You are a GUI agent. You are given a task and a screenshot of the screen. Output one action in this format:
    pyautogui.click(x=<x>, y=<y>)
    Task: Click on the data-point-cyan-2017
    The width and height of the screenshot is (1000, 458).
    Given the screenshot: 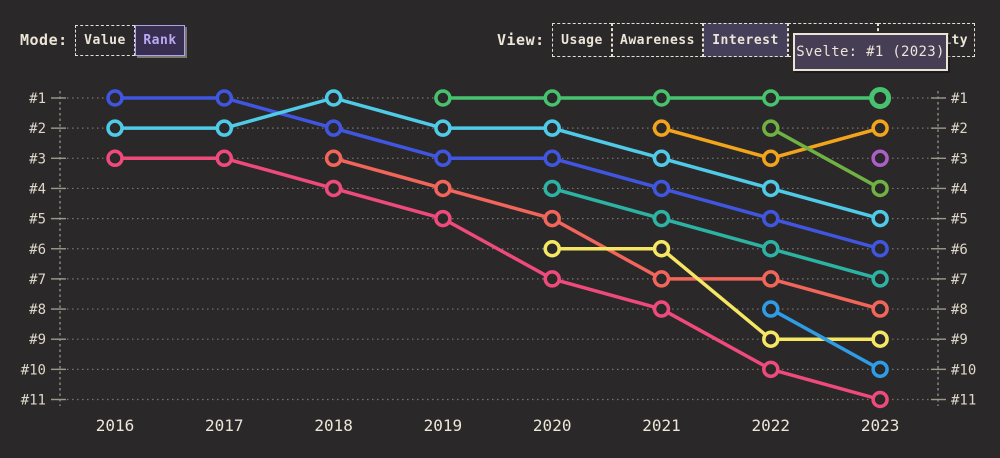 What is the action you would take?
    pyautogui.click(x=224, y=128)
    